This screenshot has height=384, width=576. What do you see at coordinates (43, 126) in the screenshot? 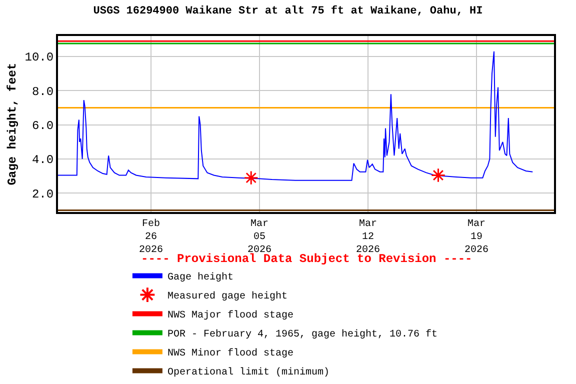
I see `y-tick-label: 6.0` at bounding box center [43, 126].